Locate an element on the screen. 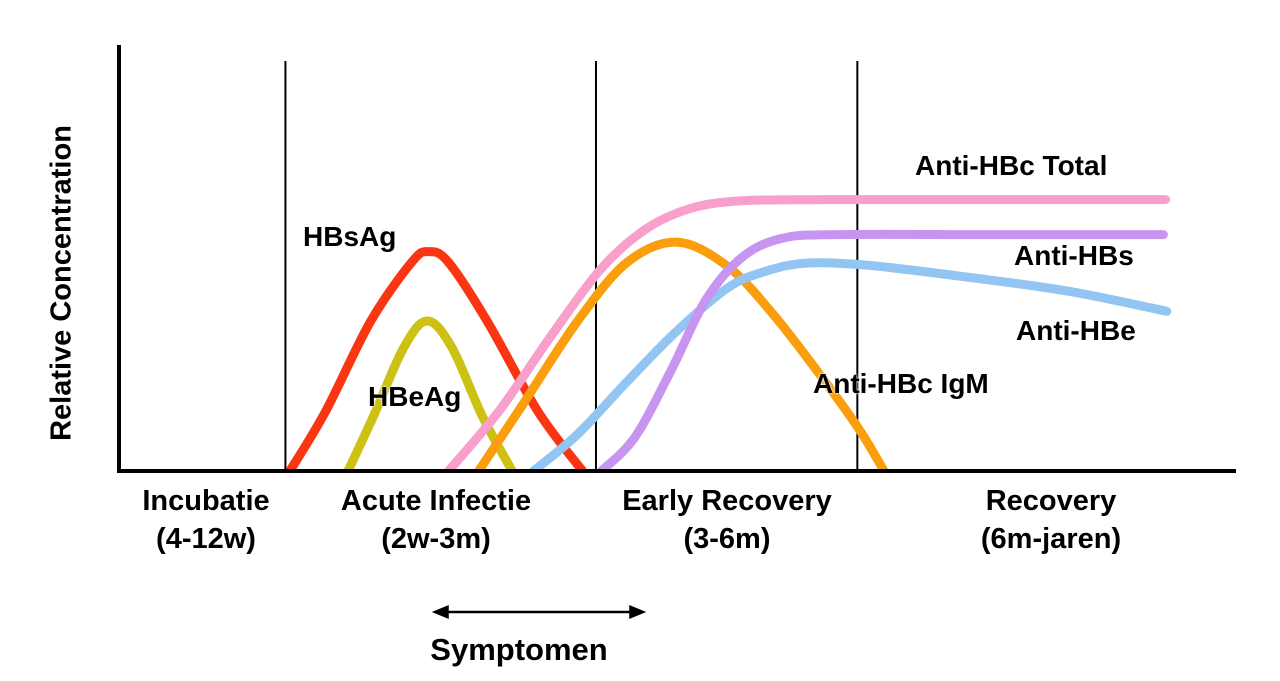 The width and height of the screenshot is (1280, 681). curve-label-hbeag: HBeAg is located at coordinates (415, 396).